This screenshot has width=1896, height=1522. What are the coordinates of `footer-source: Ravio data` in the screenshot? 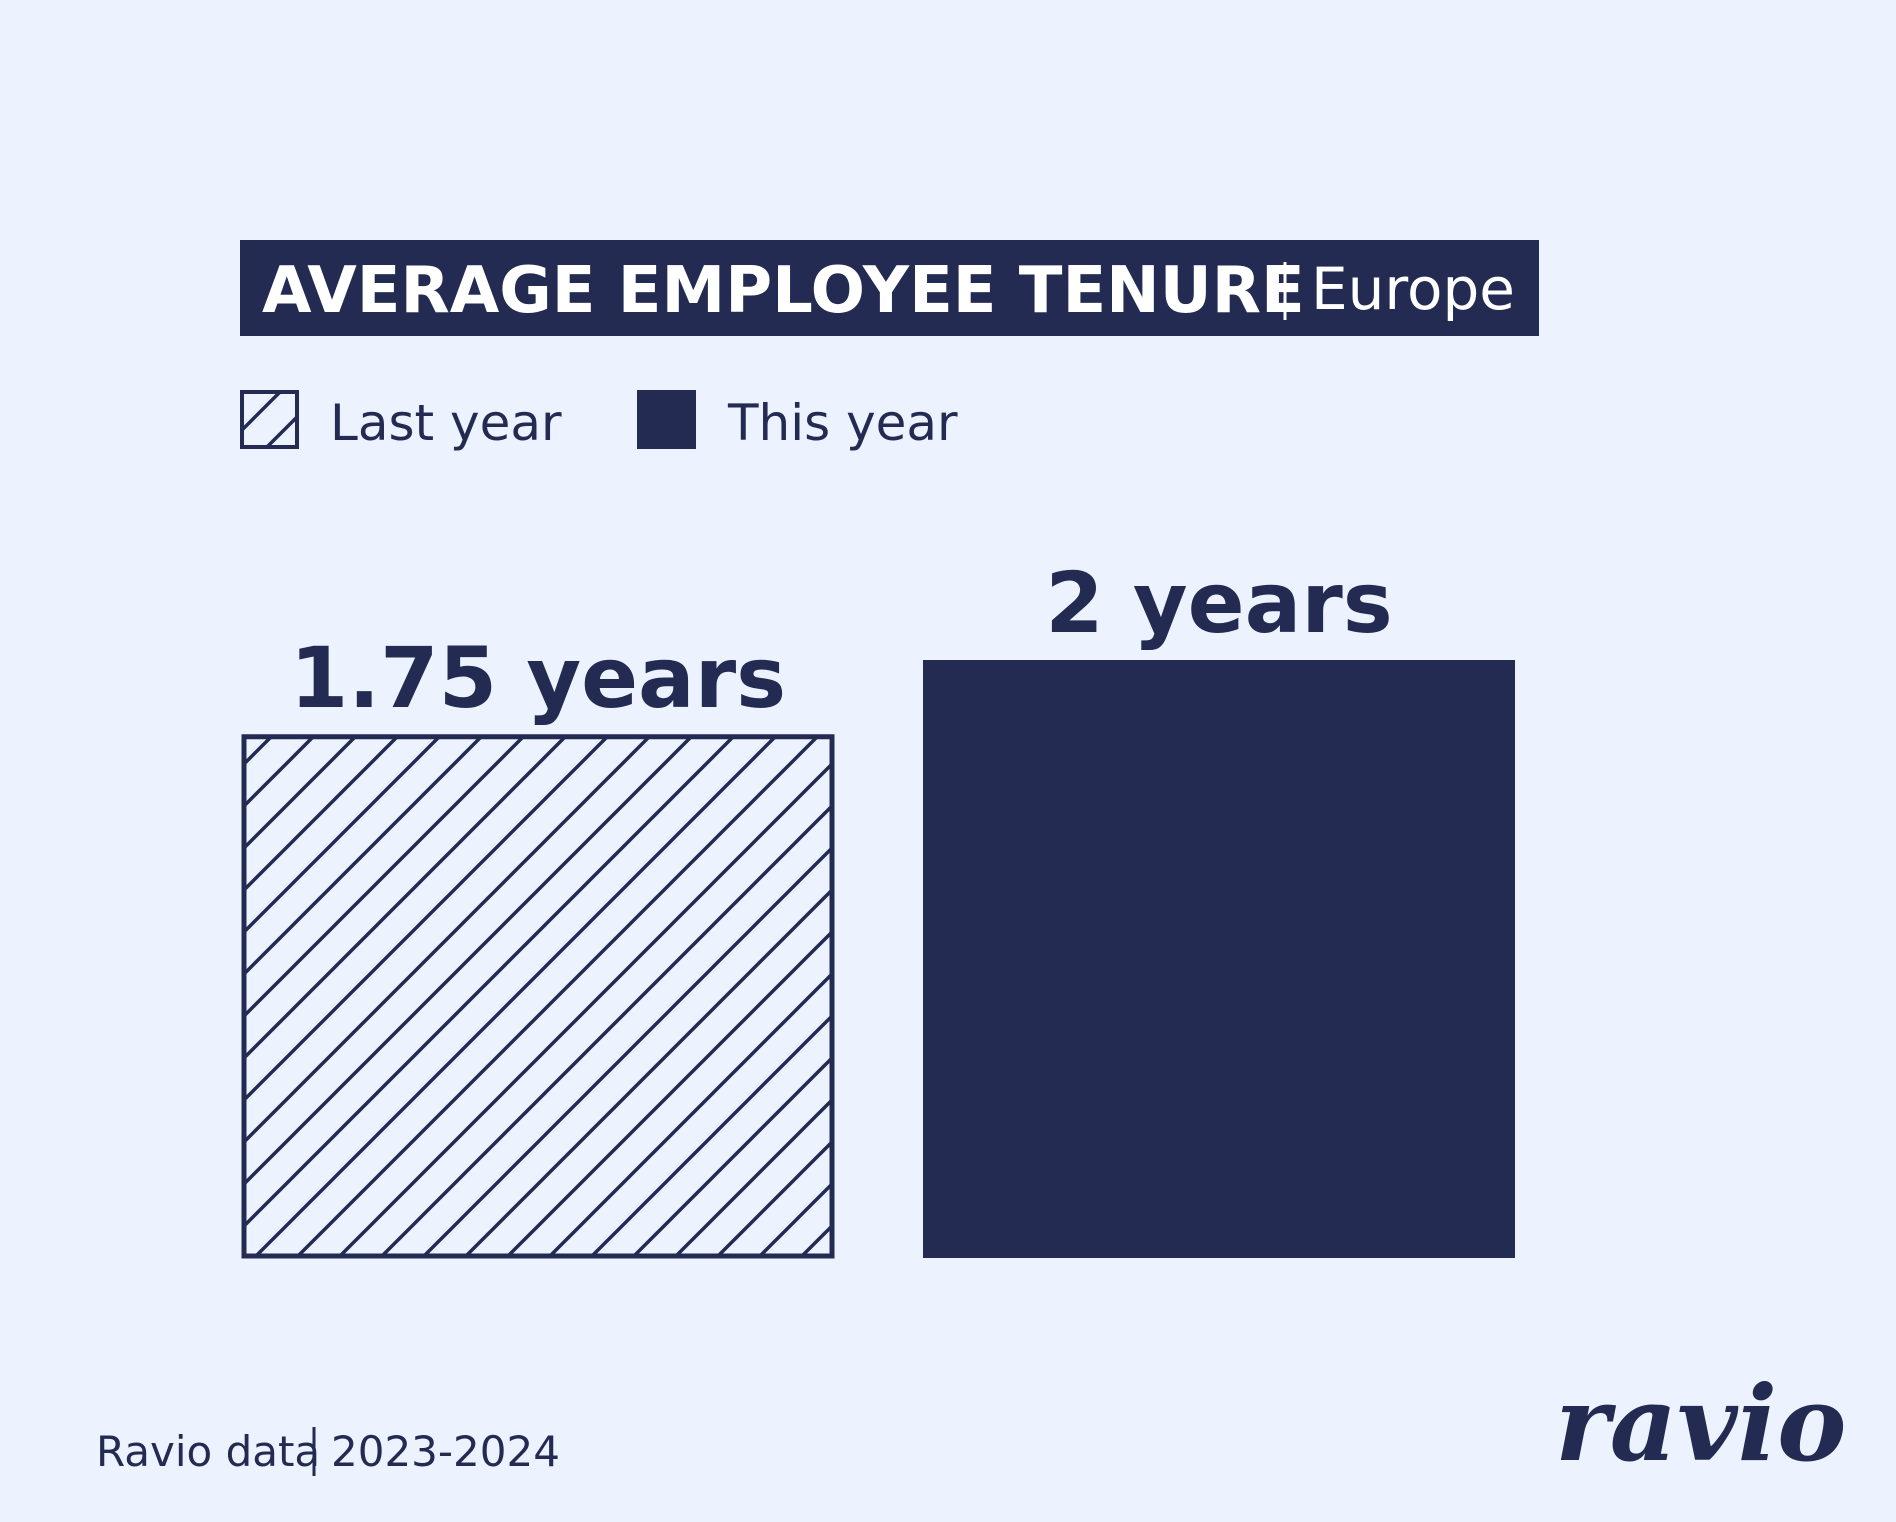 It's located at (208, 1451).